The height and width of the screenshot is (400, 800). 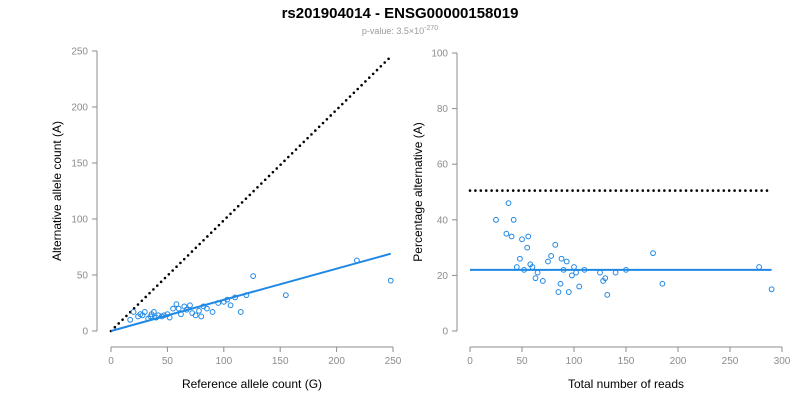 What do you see at coordinates (79, 164) in the screenshot?
I see `y-tick-label: 150` at bounding box center [79, 164].